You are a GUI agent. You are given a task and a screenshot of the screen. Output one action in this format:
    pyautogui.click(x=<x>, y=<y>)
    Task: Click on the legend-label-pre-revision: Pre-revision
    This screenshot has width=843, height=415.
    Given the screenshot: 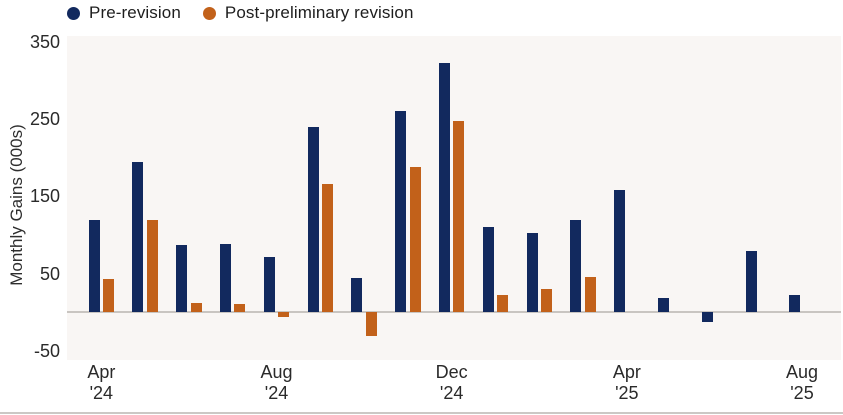 What is the action you would take?
    pyautogui.click(x=135, y=12)
    